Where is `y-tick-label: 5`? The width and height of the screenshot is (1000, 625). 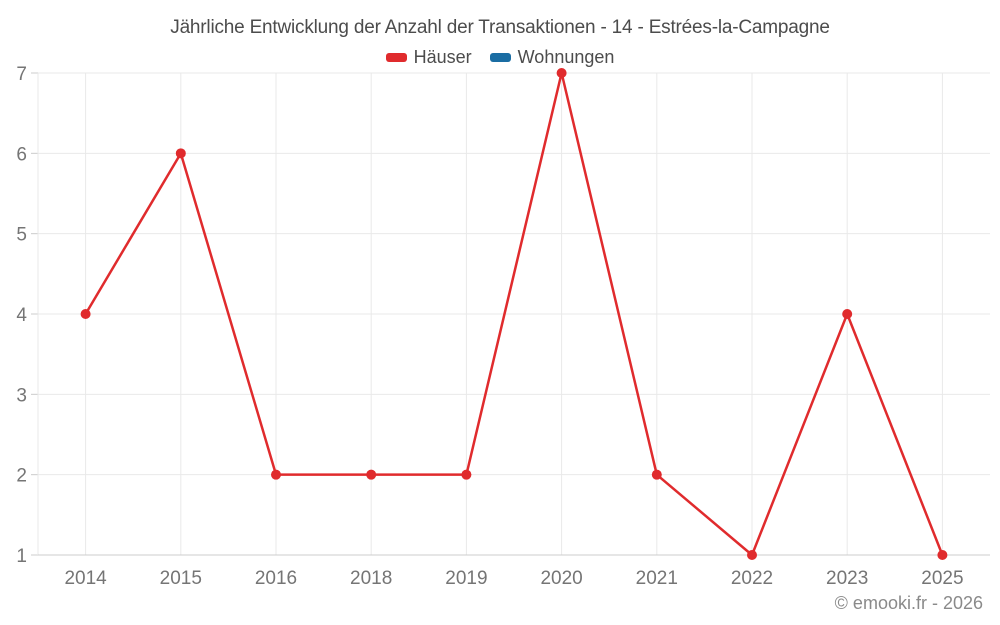 y-tick-label: 5 is located at coordinates (21, 235).